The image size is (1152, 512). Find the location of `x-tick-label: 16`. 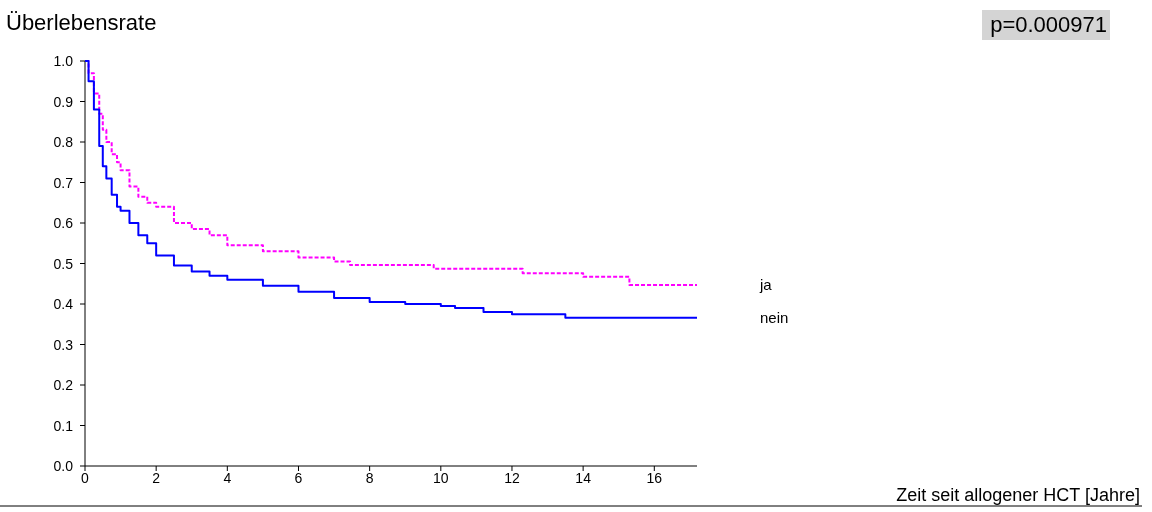

x-tick-label: 16 is located at coordinates (654, 478).